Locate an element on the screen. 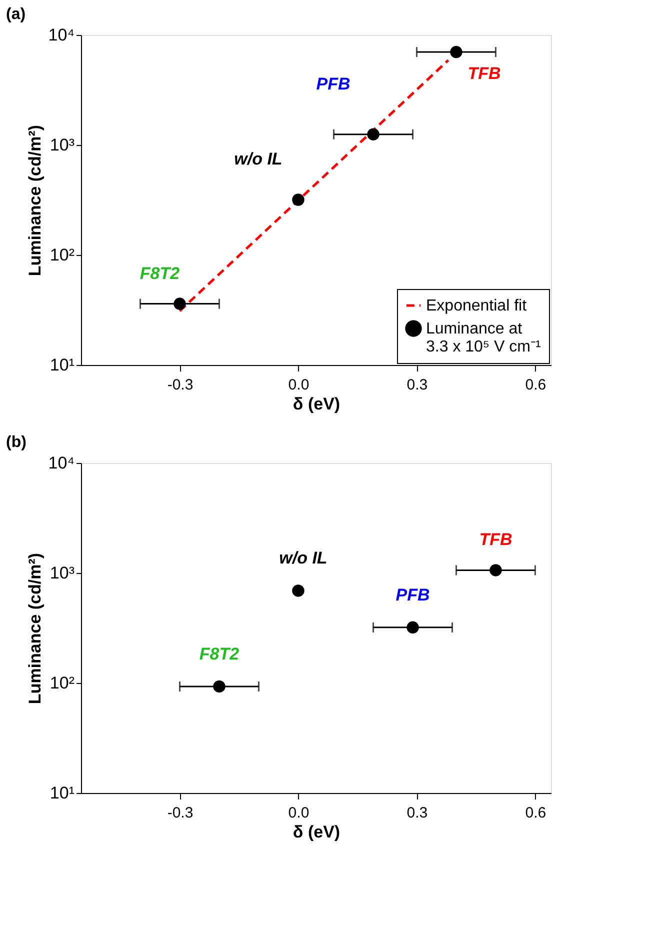 The image size is (649, 945). chart-title: (a) is located at coordinates (16, 14).